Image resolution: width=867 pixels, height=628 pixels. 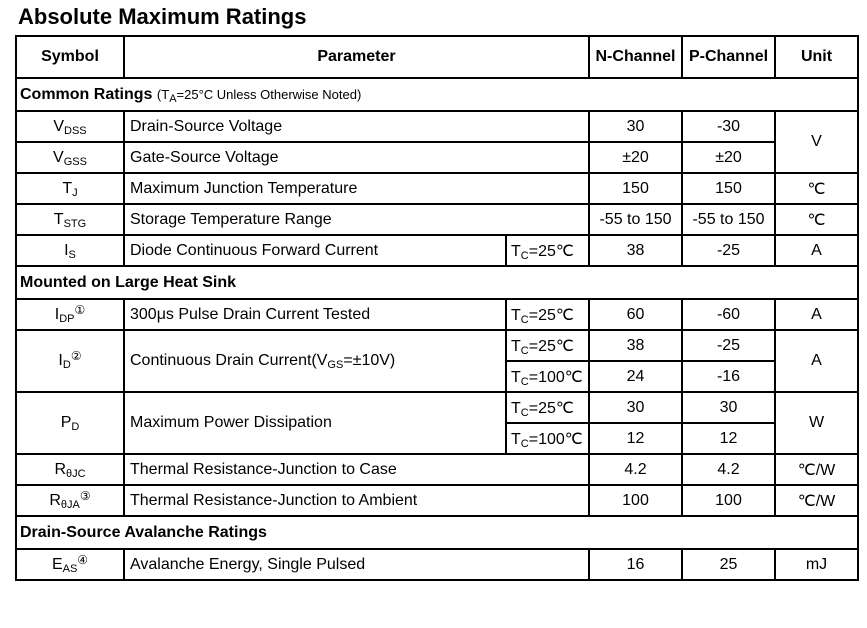 What do you see at coordinates (635, 564) in the screenshot?
I see `n-channel-value: 16` at bounding box center [635, 564].